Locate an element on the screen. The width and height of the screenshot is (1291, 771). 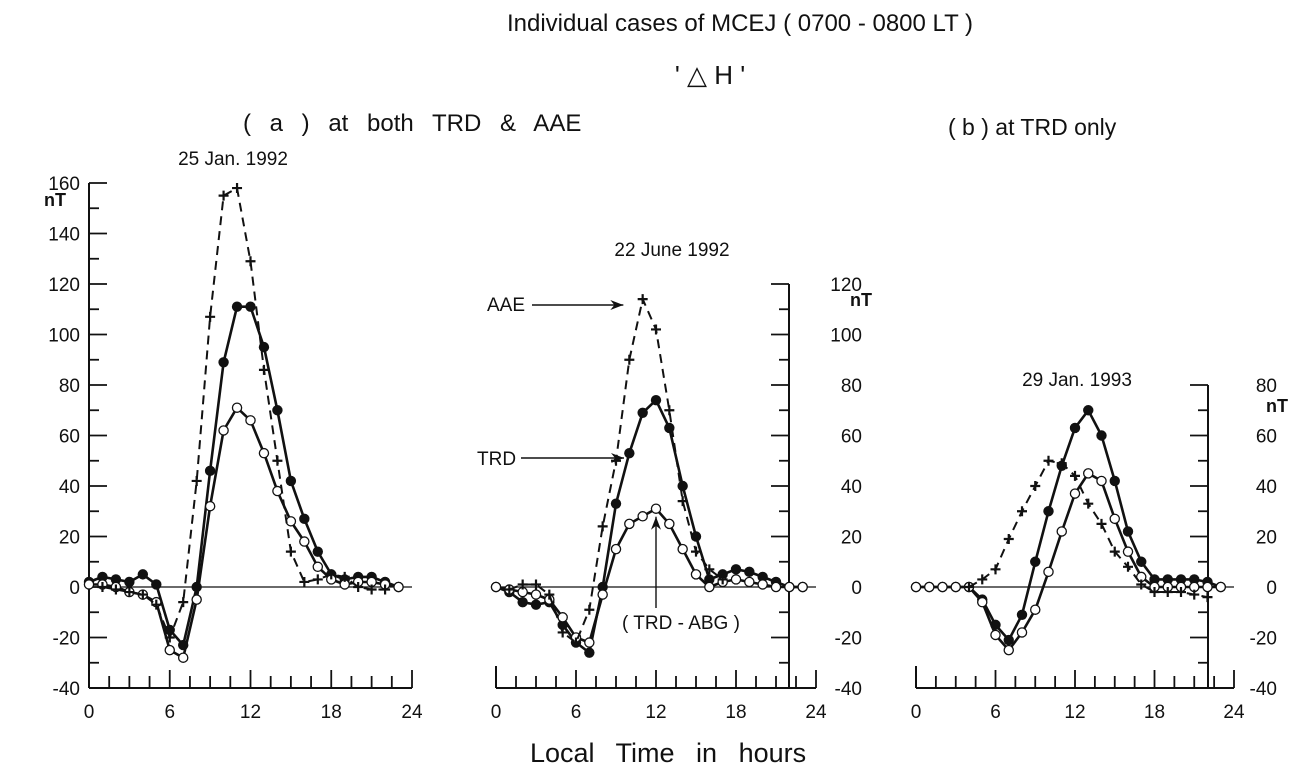
annotation-trd-abg: ( TRD - ABG ) is located at coordinates (681, 623).